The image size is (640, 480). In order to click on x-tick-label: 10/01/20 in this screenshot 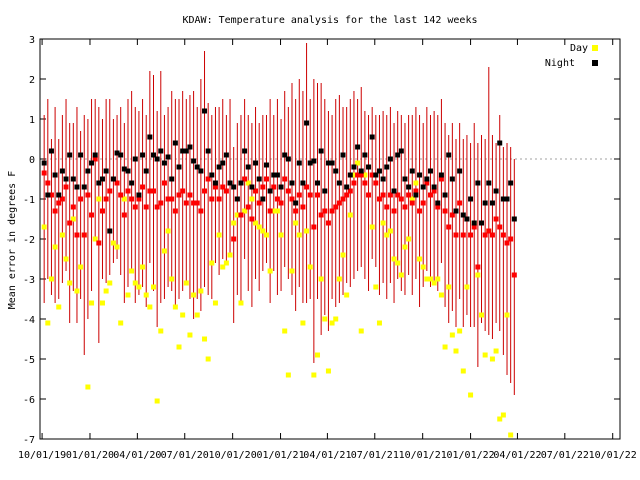, I will do `click(233, 455)`.